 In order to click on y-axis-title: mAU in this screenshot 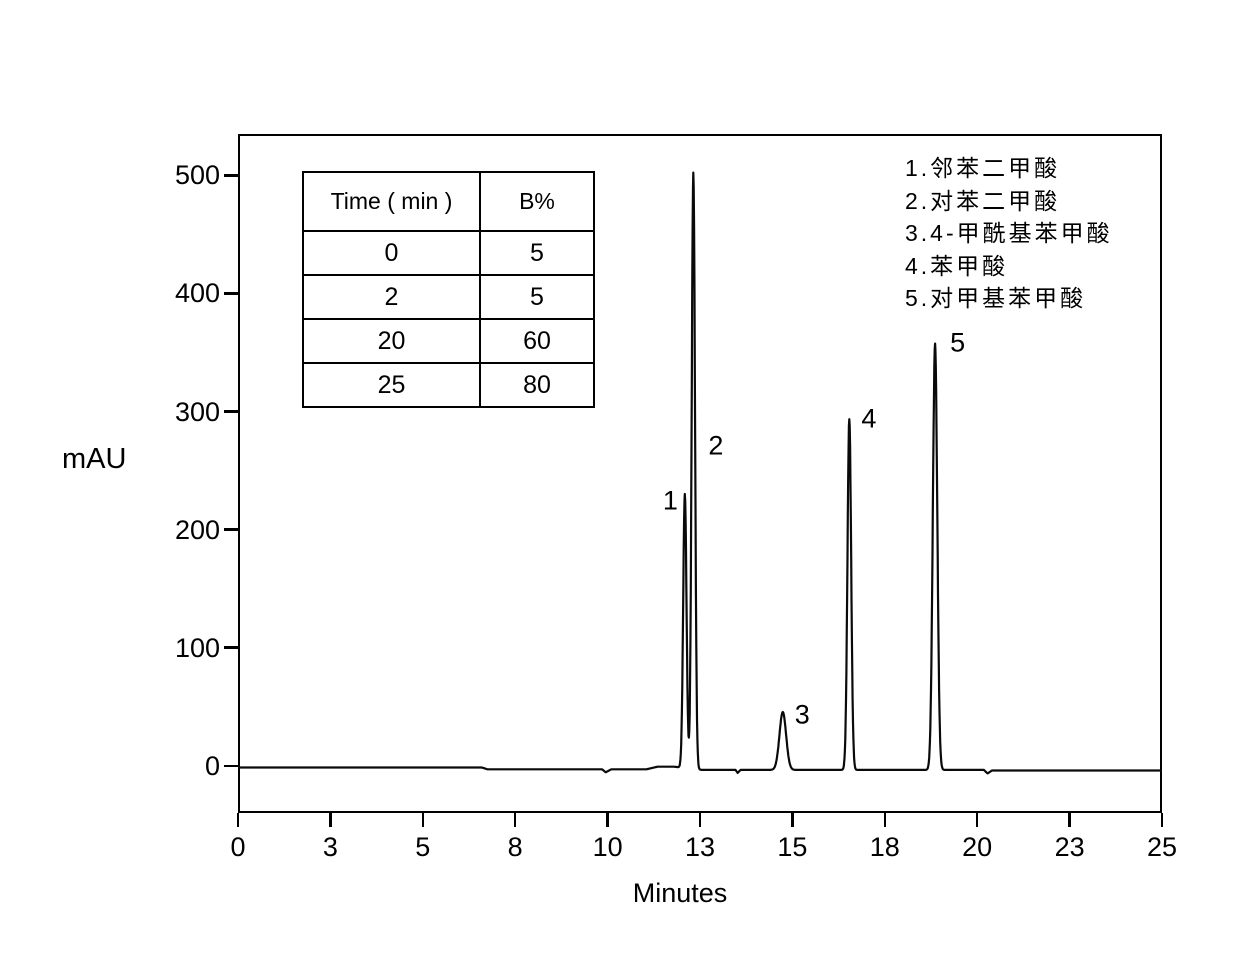, I will do `click(94, 459)`.